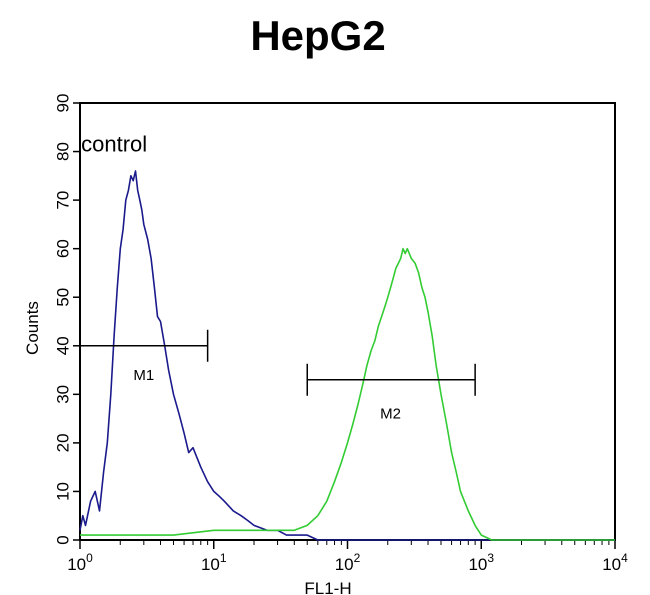 The image size is (650, 595). I want to click on chart-title: HepG2, so click(317, 35).